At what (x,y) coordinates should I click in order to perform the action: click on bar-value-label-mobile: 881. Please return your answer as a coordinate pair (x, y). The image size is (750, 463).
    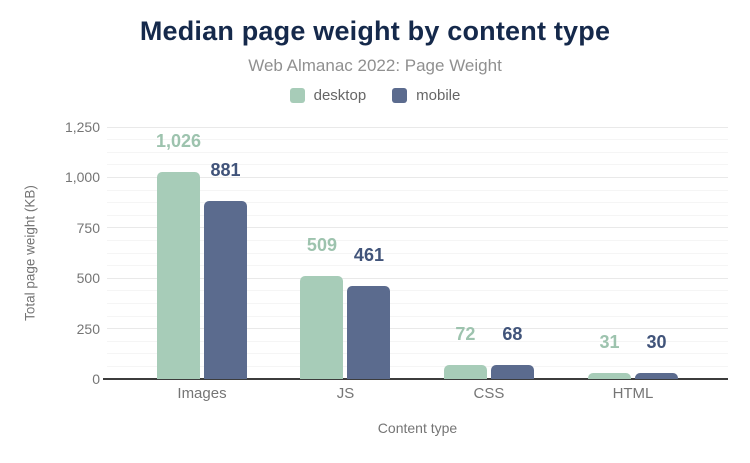
    Looking at the image, I should click on (225, 170).